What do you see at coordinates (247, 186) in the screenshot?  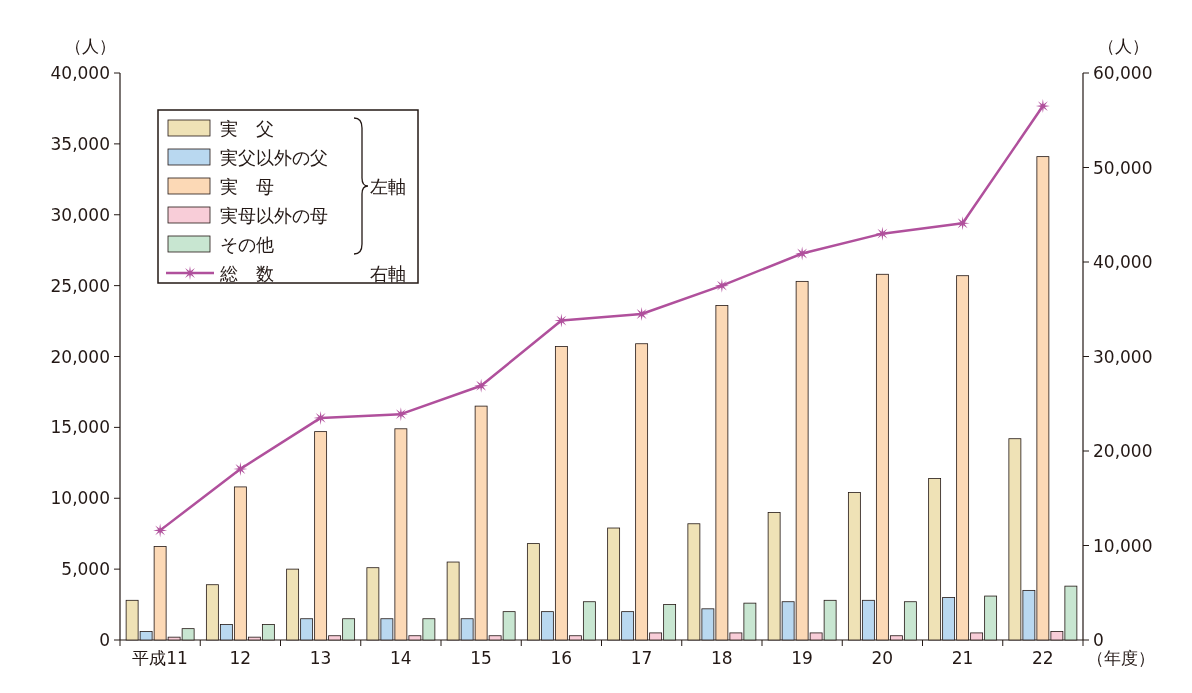 I see `legend-label: 実 母` at bounding box center [247, 186].